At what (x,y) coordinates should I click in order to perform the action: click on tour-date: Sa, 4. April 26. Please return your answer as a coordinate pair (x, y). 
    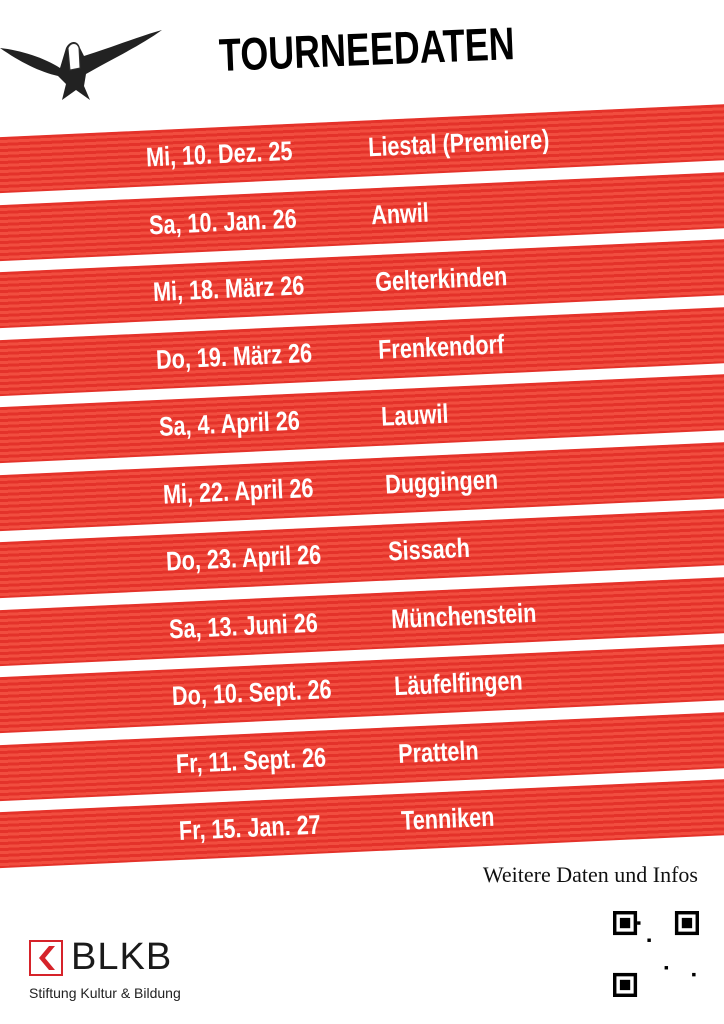
    Looking at the image, I should click on (229, 423).